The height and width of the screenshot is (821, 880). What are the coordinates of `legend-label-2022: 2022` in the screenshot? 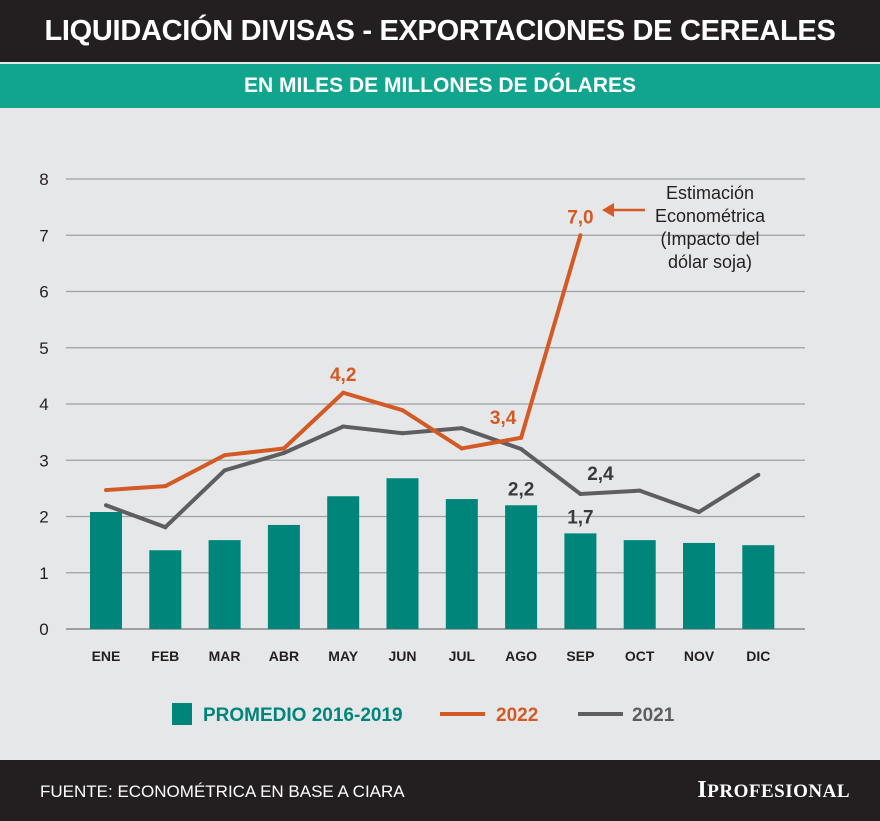 It's located at (517, 715).